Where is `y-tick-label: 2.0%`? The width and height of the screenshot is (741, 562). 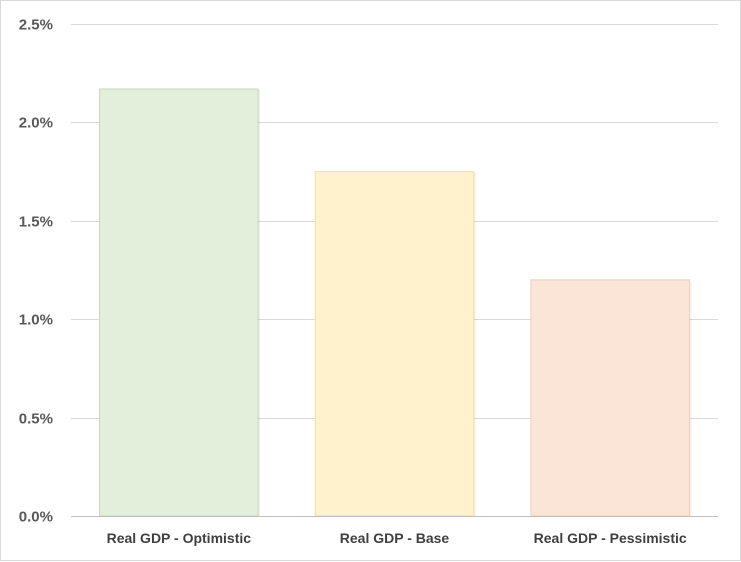 y-tick-label: 2.0% is located at coordinates (36, 123).